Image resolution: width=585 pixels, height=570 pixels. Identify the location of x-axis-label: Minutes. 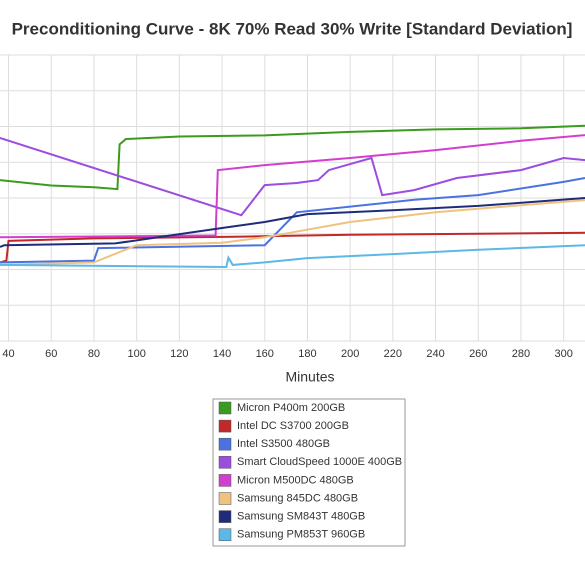
(309, 377).